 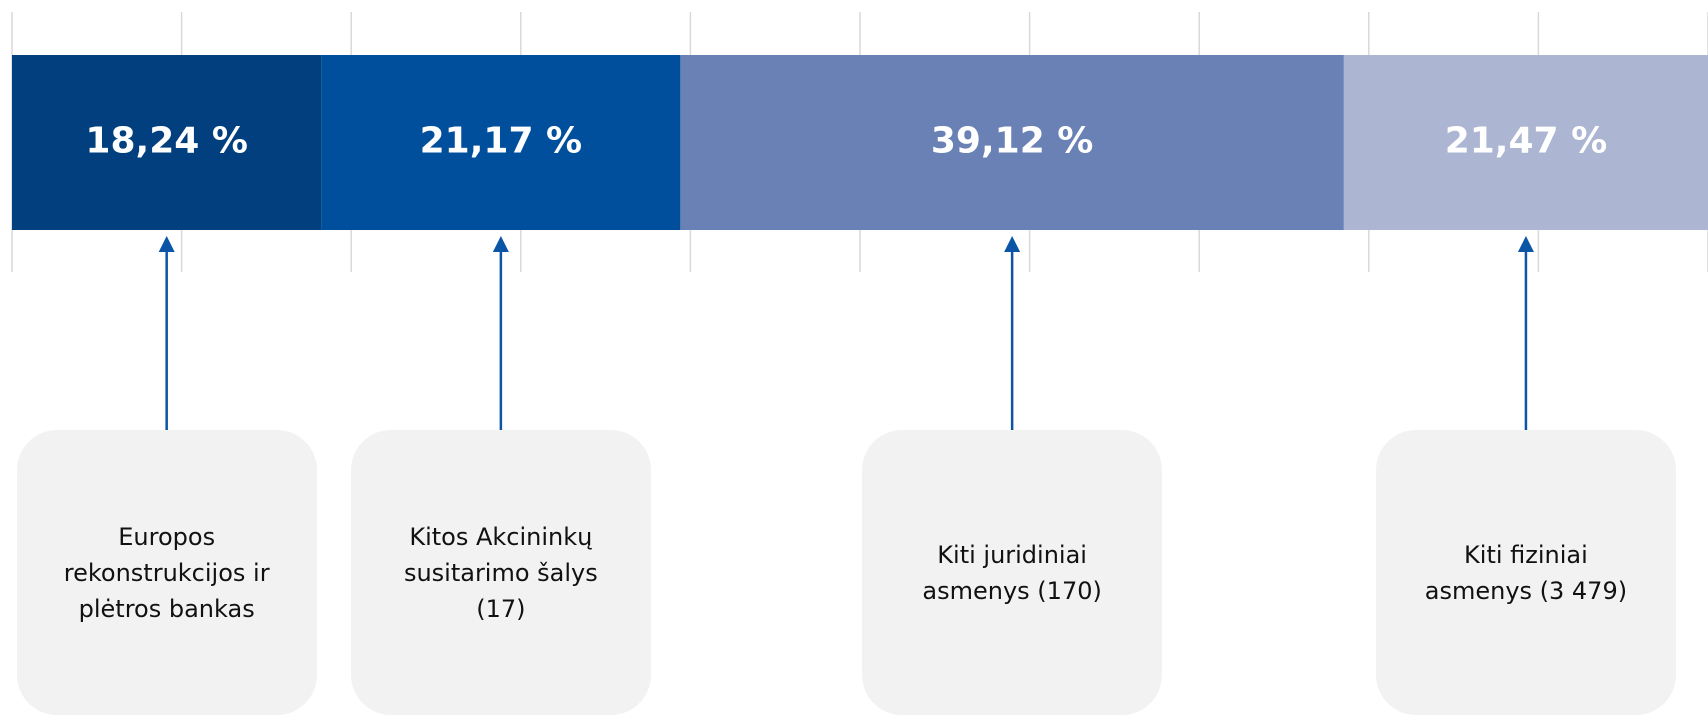 I want to click on value-label: 18,24 %, so click(x=166, y=141).